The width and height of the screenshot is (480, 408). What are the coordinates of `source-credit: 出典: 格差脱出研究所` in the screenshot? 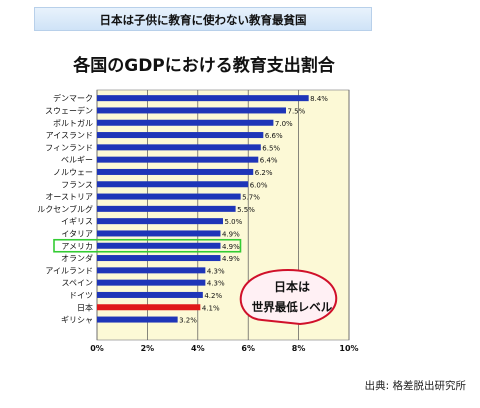 It's located at (415, 386).